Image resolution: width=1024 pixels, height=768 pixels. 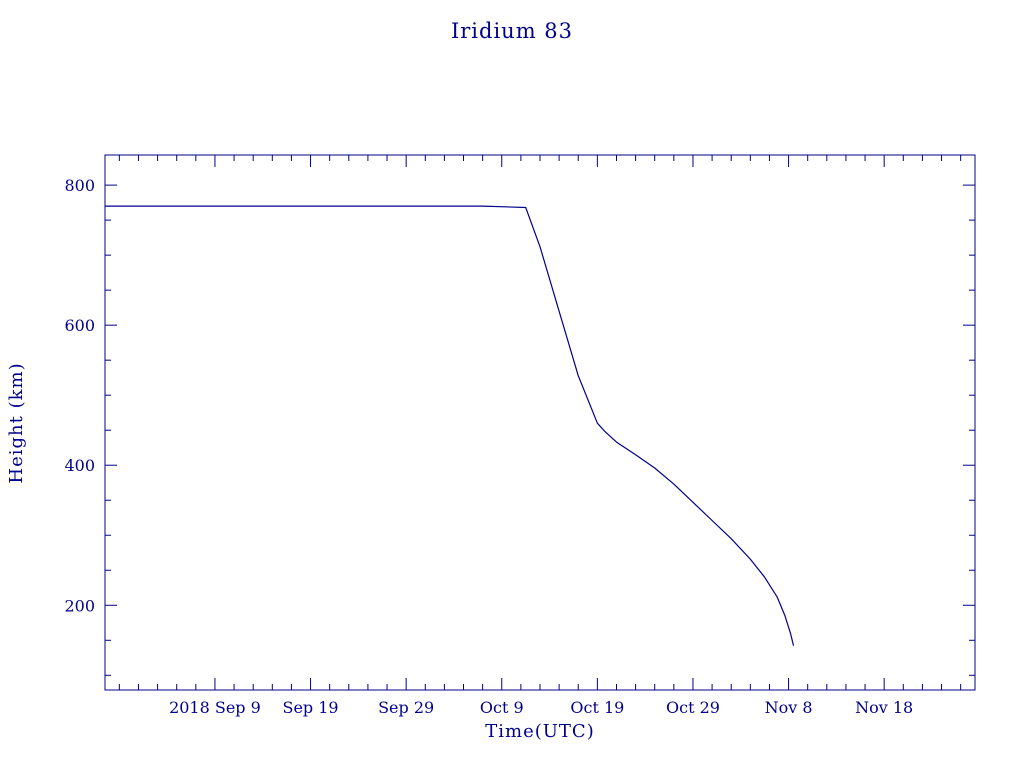 I want to click on x-tick-label: Nov 8, so click(x=789, y=707).